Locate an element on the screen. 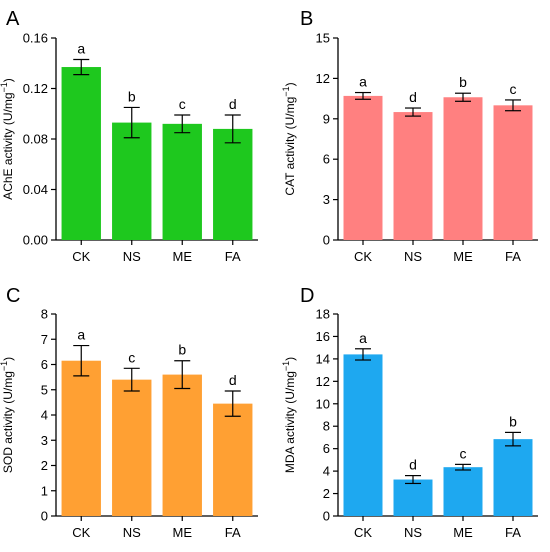 The height and width of the screenshot is (552, 550). y-tick-label: 0.04 is located at coordinates (35, 189).